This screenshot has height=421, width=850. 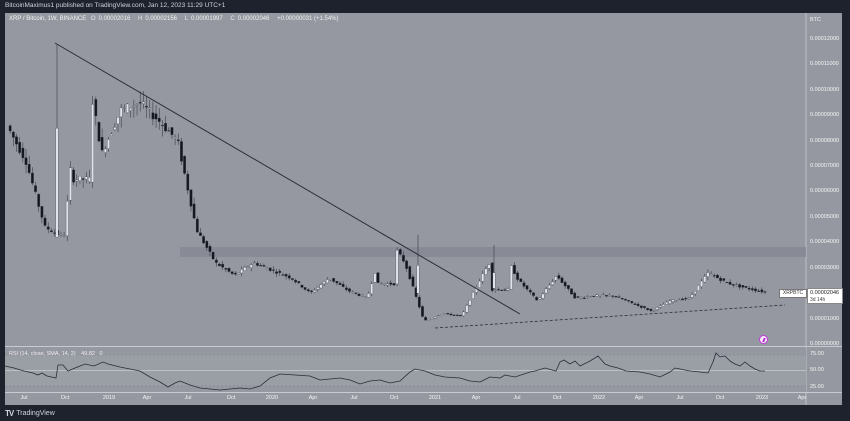 What do you see at coordinates (88, 354) in the screenshot?
I see `rsi-value: 49.82` at bounding box center [88, 354].